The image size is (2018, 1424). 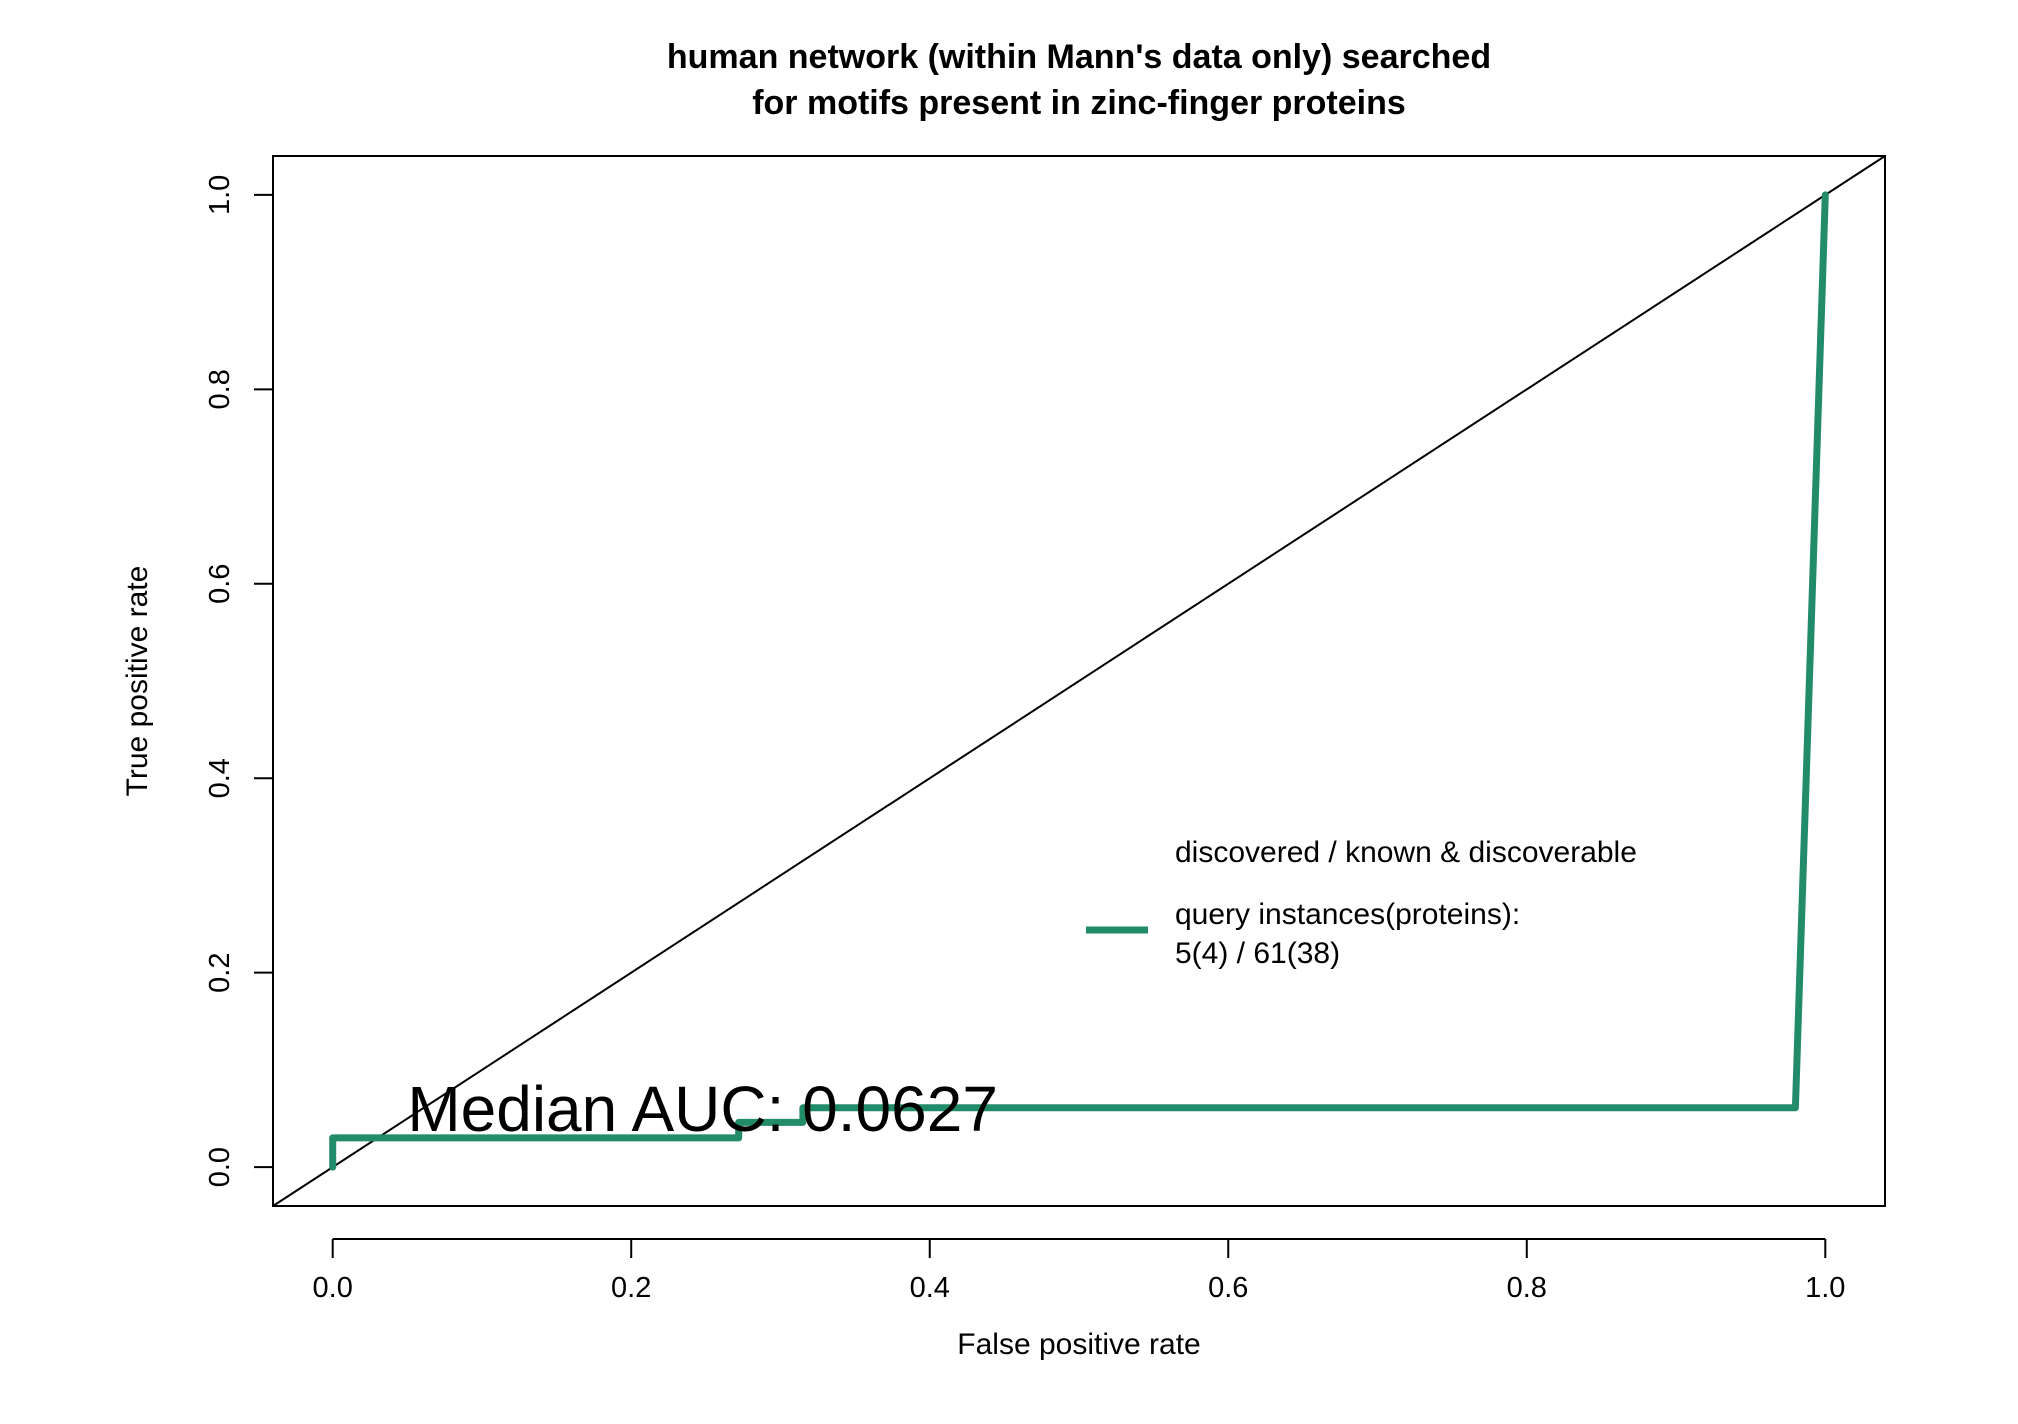 I want to click on y-tick-label: 1.0, so click(x=220, y=195).